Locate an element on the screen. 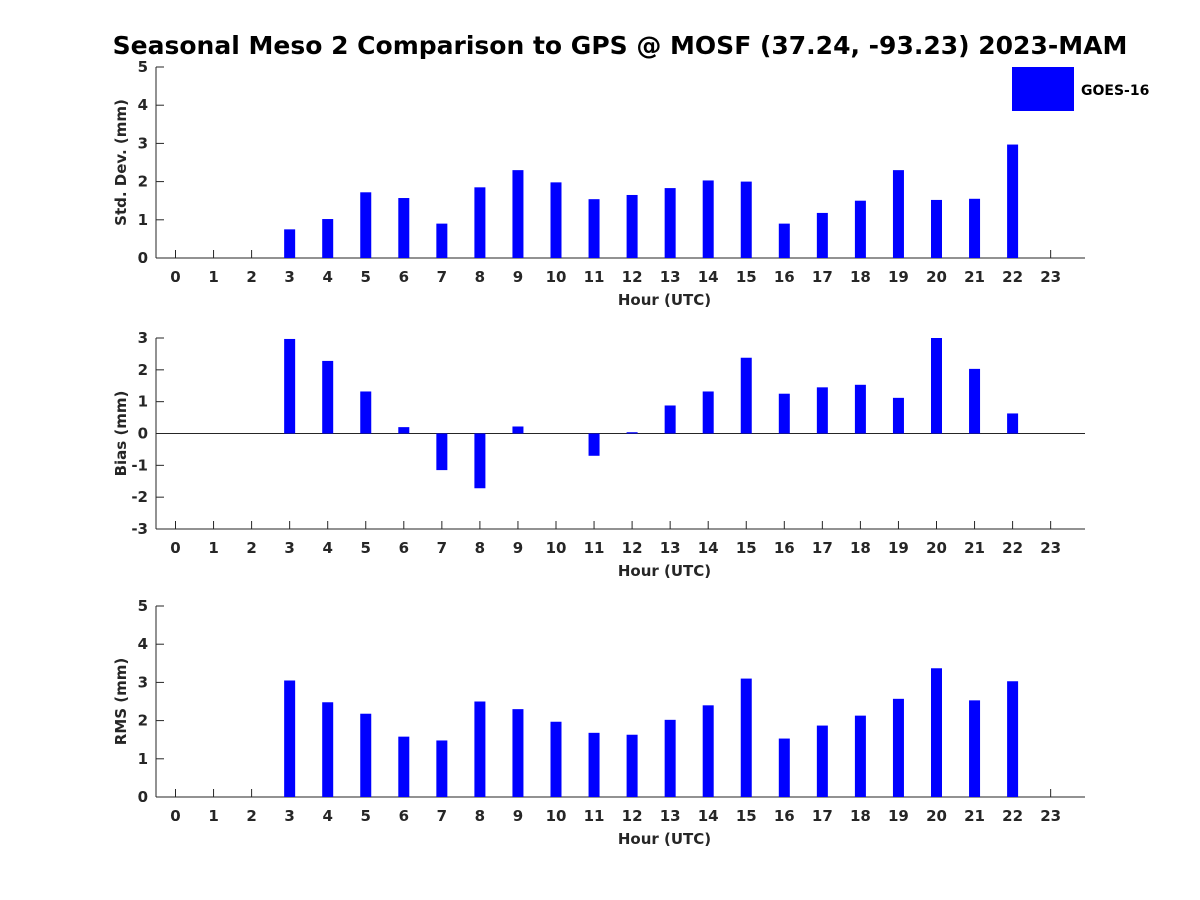  legend-swatch-goes16 is located at coordinates (1043, 89).